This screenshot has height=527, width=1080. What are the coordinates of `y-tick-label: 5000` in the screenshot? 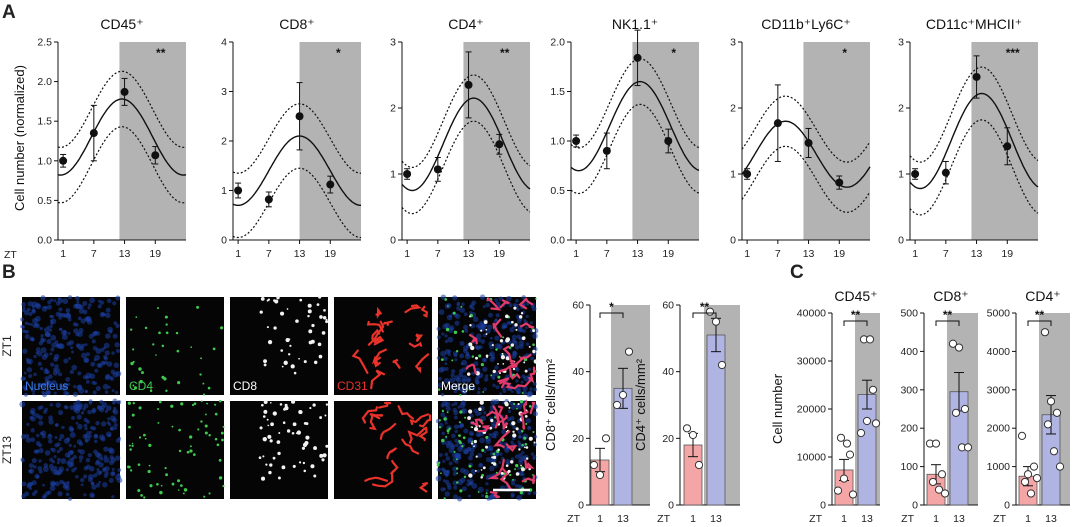 It's located at (999, 314).